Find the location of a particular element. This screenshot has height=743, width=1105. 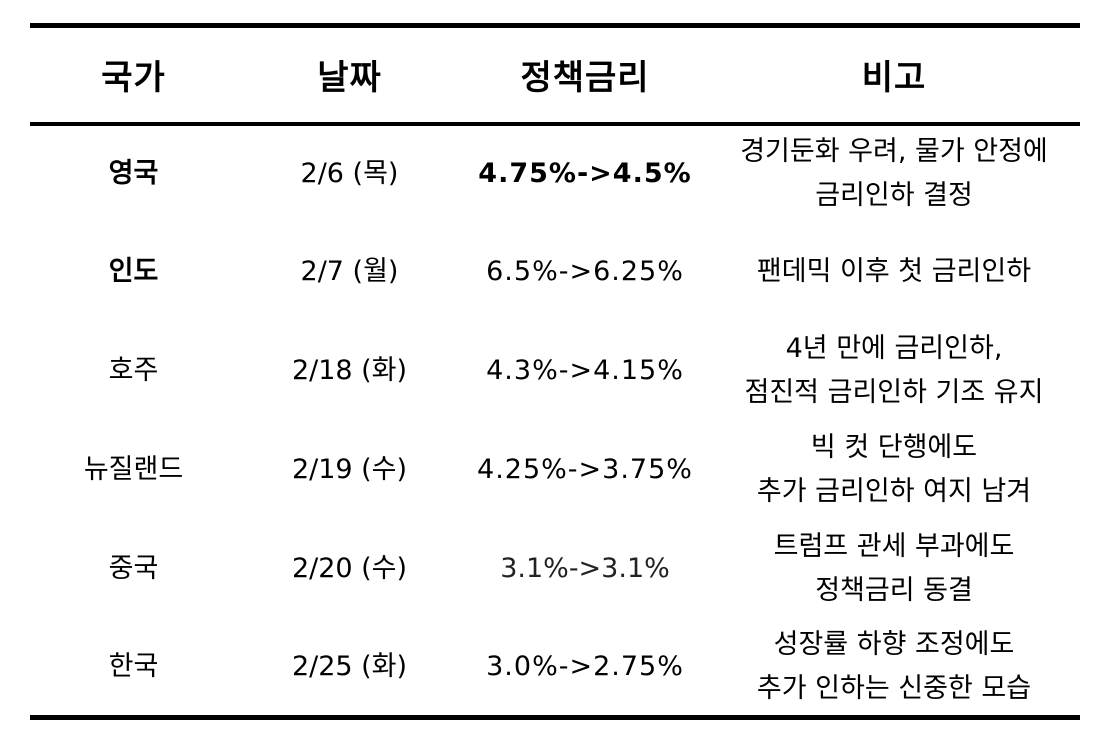

note-cell: 성장률 하향 조정에도 추가 인하는 신중한 모습 is located at coordinates (894, 669).